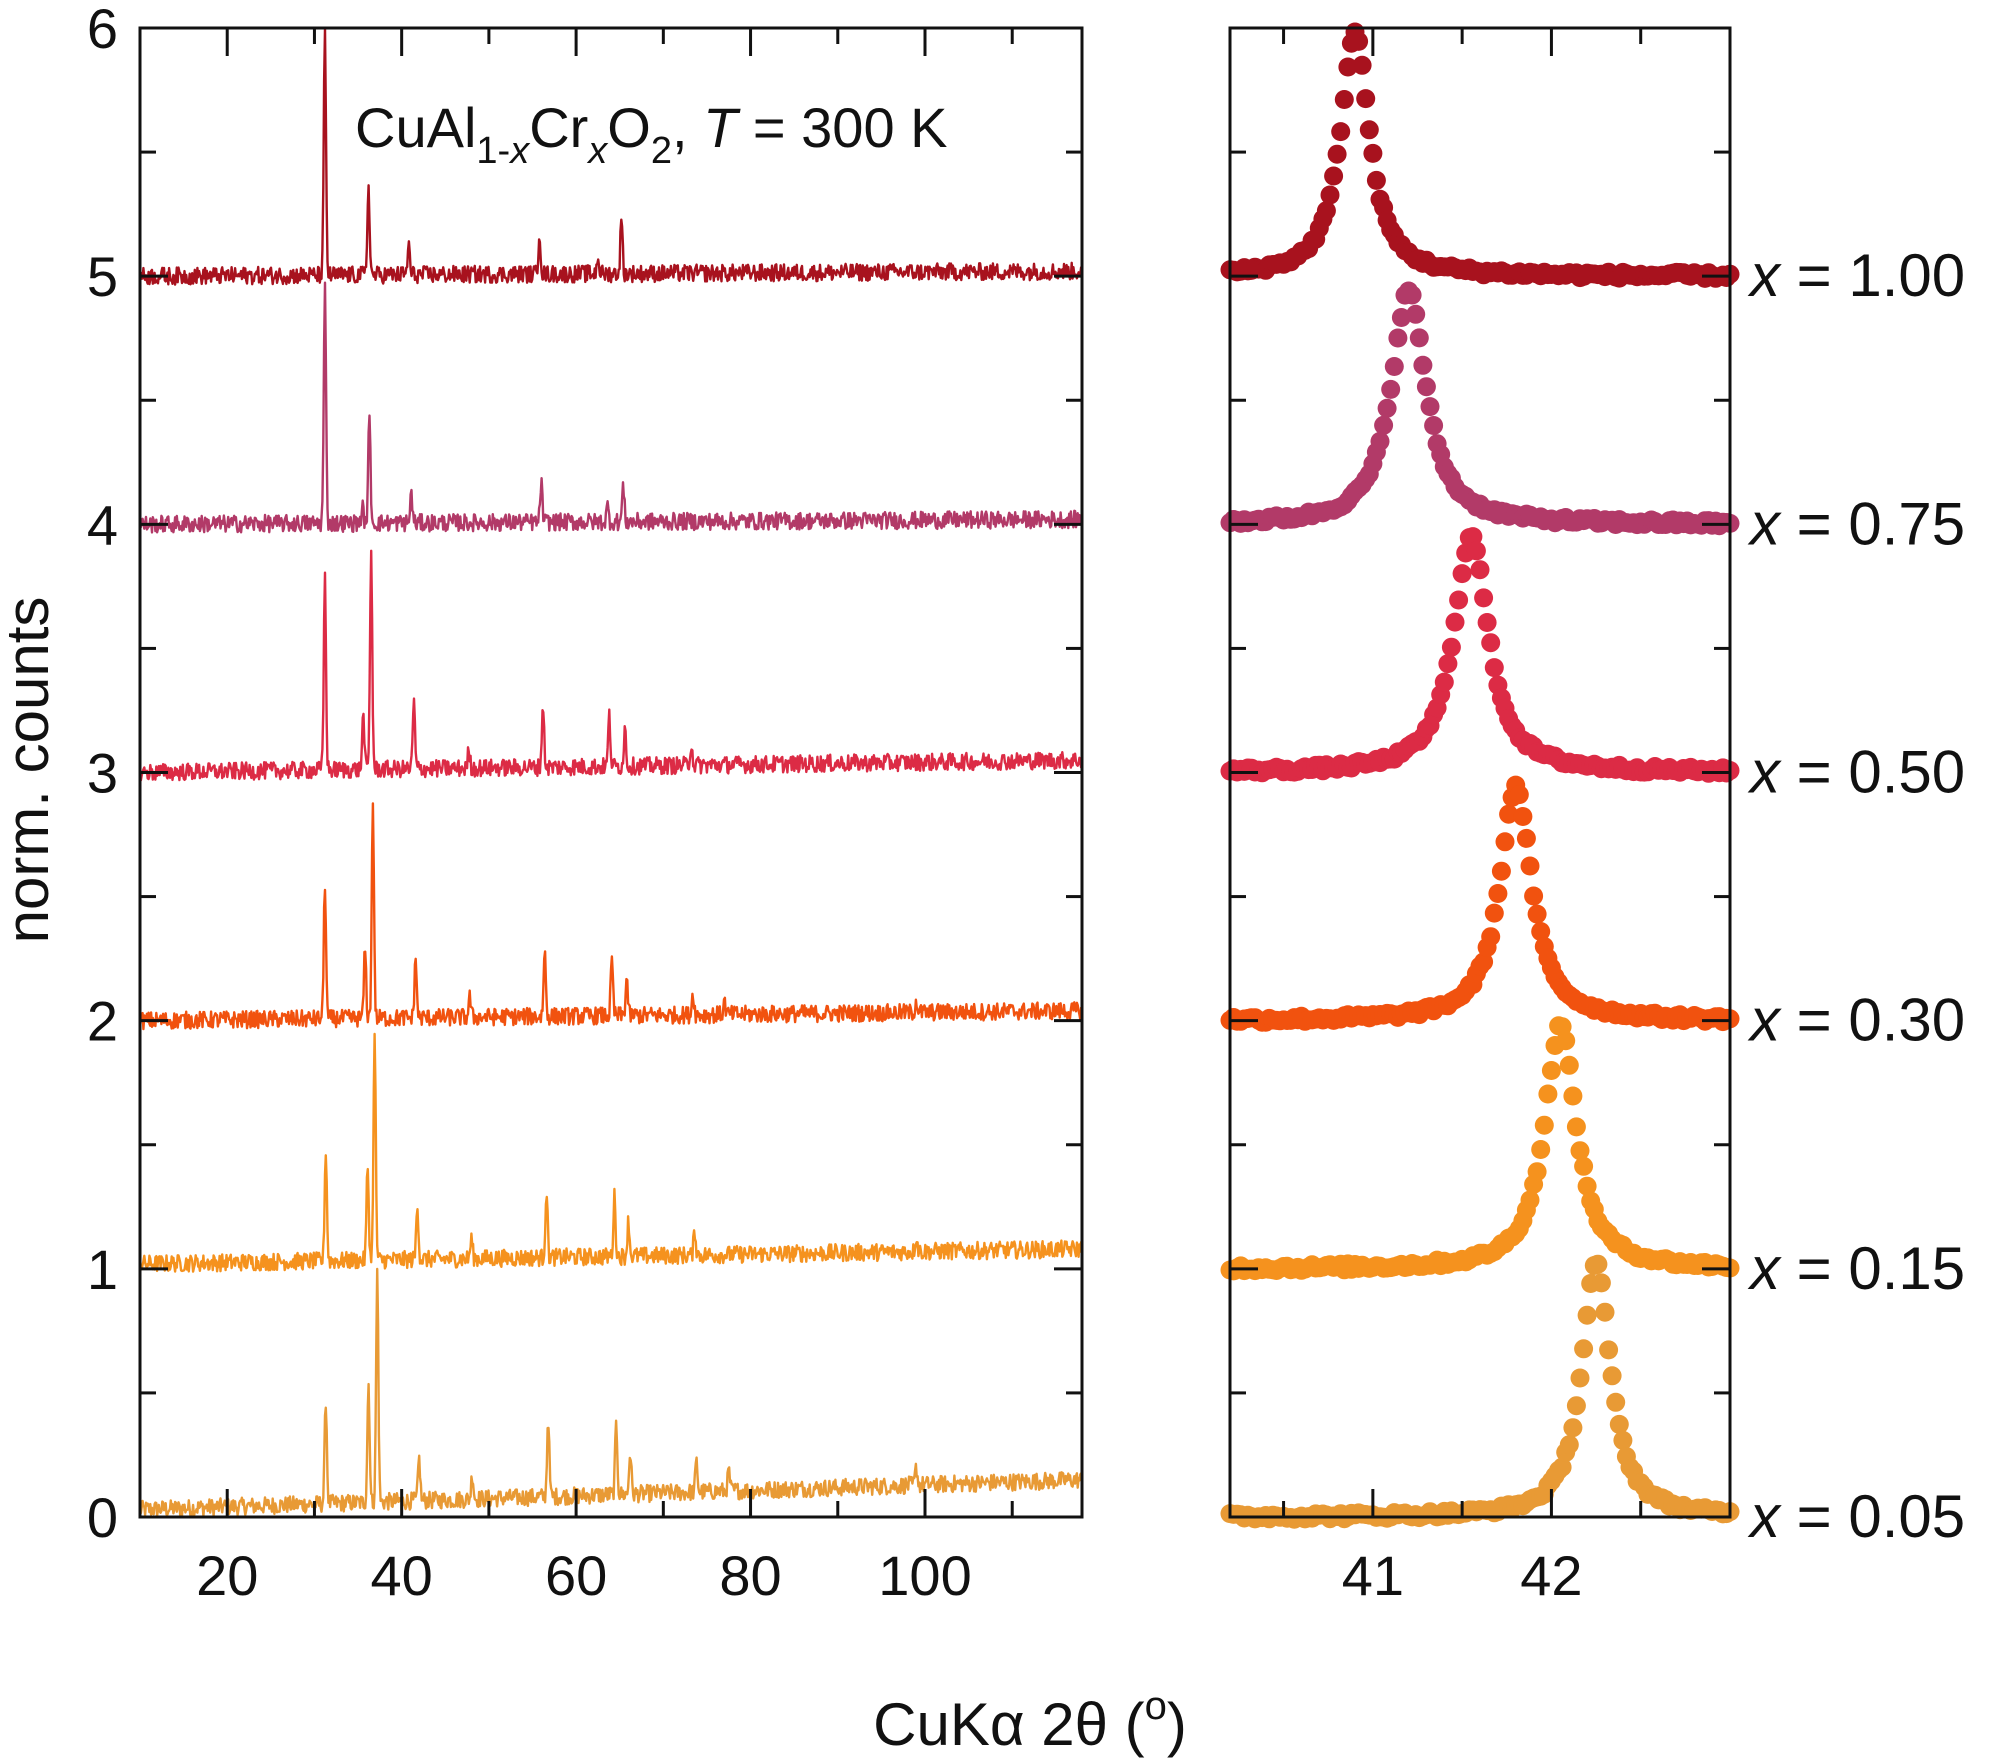 This screenshot has width=2000, height=1761. I want to click on x-axis-label: CuKα 2θ (o), so click(1030, 1721).